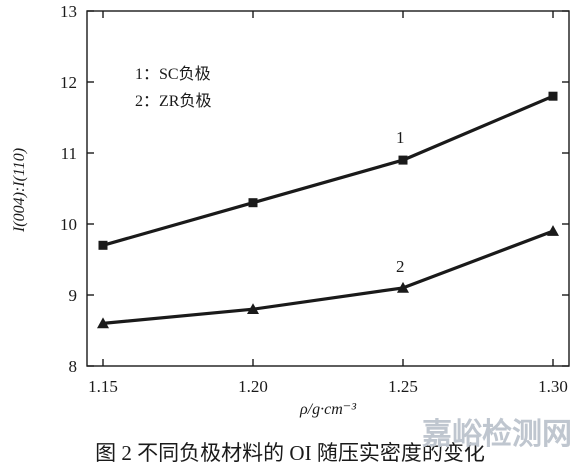 This screenshot has width=580, height=471. What do you see at coordinates (327, 409) in the screenshot?
I see `x-axis-title: ρ/g·cm⁻³` at bounding box center [327, 409].